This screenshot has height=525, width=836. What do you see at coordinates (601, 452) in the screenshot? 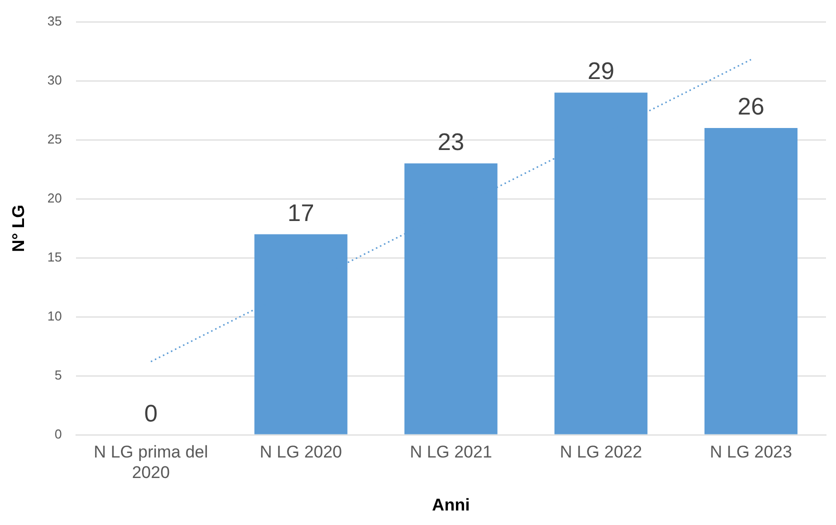
I see `x-tick-label: N LG 2022` at bounding box center [601, 452].